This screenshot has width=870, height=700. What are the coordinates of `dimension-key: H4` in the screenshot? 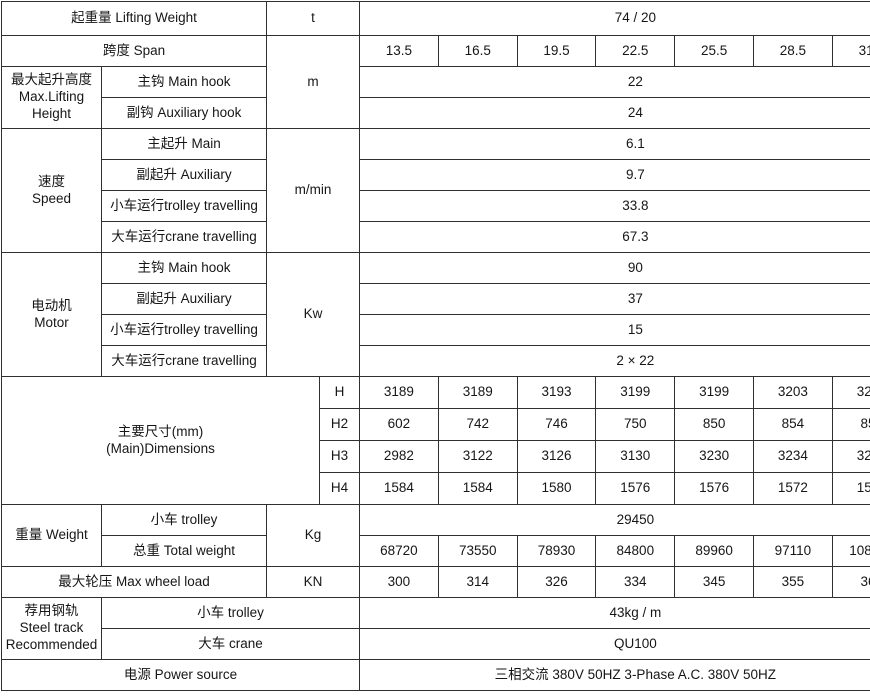 It's located at (339, 488).